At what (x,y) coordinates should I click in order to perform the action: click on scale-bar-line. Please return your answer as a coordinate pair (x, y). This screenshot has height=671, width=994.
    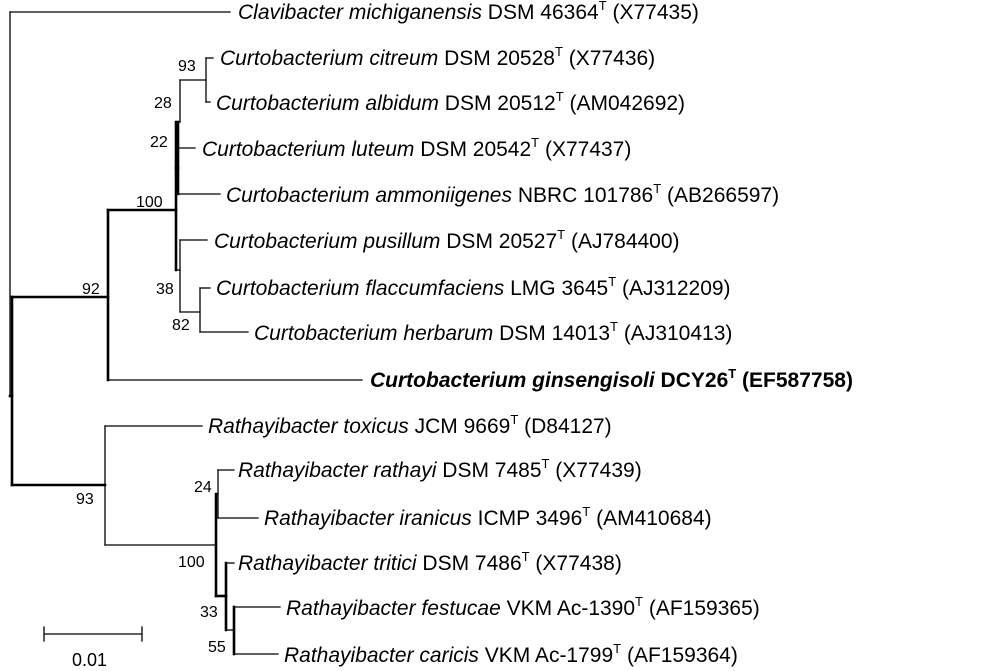
    Looking at the image, I should click on (93, 634).